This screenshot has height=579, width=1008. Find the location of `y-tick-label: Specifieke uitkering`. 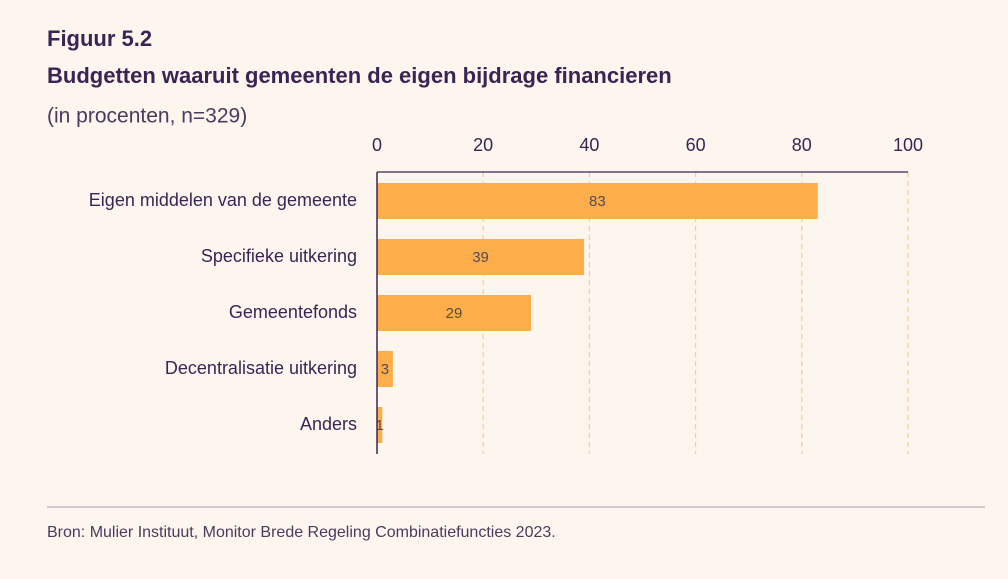

y-tick-label: Specifieke uitkering is located at coordinates (279, 256).